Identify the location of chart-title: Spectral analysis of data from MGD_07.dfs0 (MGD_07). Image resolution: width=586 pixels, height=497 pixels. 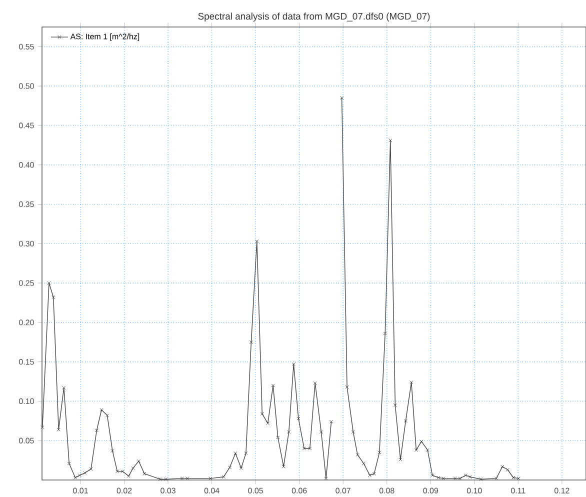
(314, 17).